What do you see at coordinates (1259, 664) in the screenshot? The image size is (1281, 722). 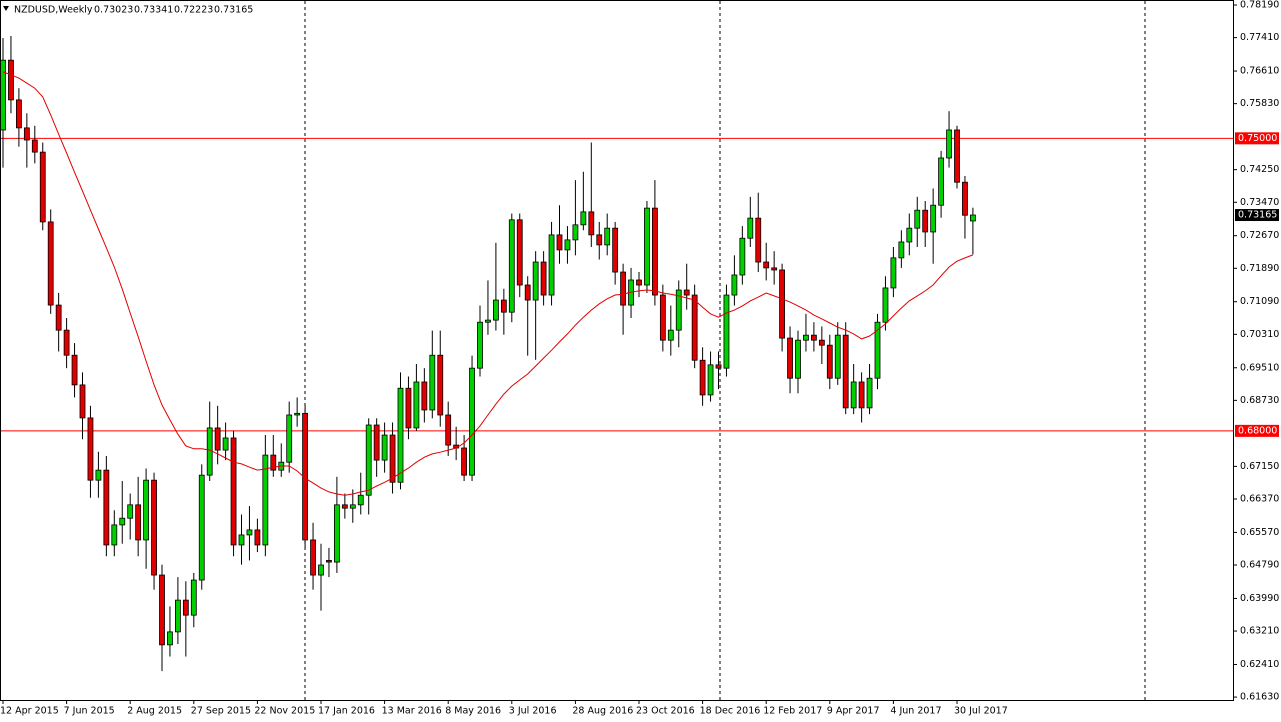 I see `y-tick-label: 0.62410` at bounding box center [1259, 664].